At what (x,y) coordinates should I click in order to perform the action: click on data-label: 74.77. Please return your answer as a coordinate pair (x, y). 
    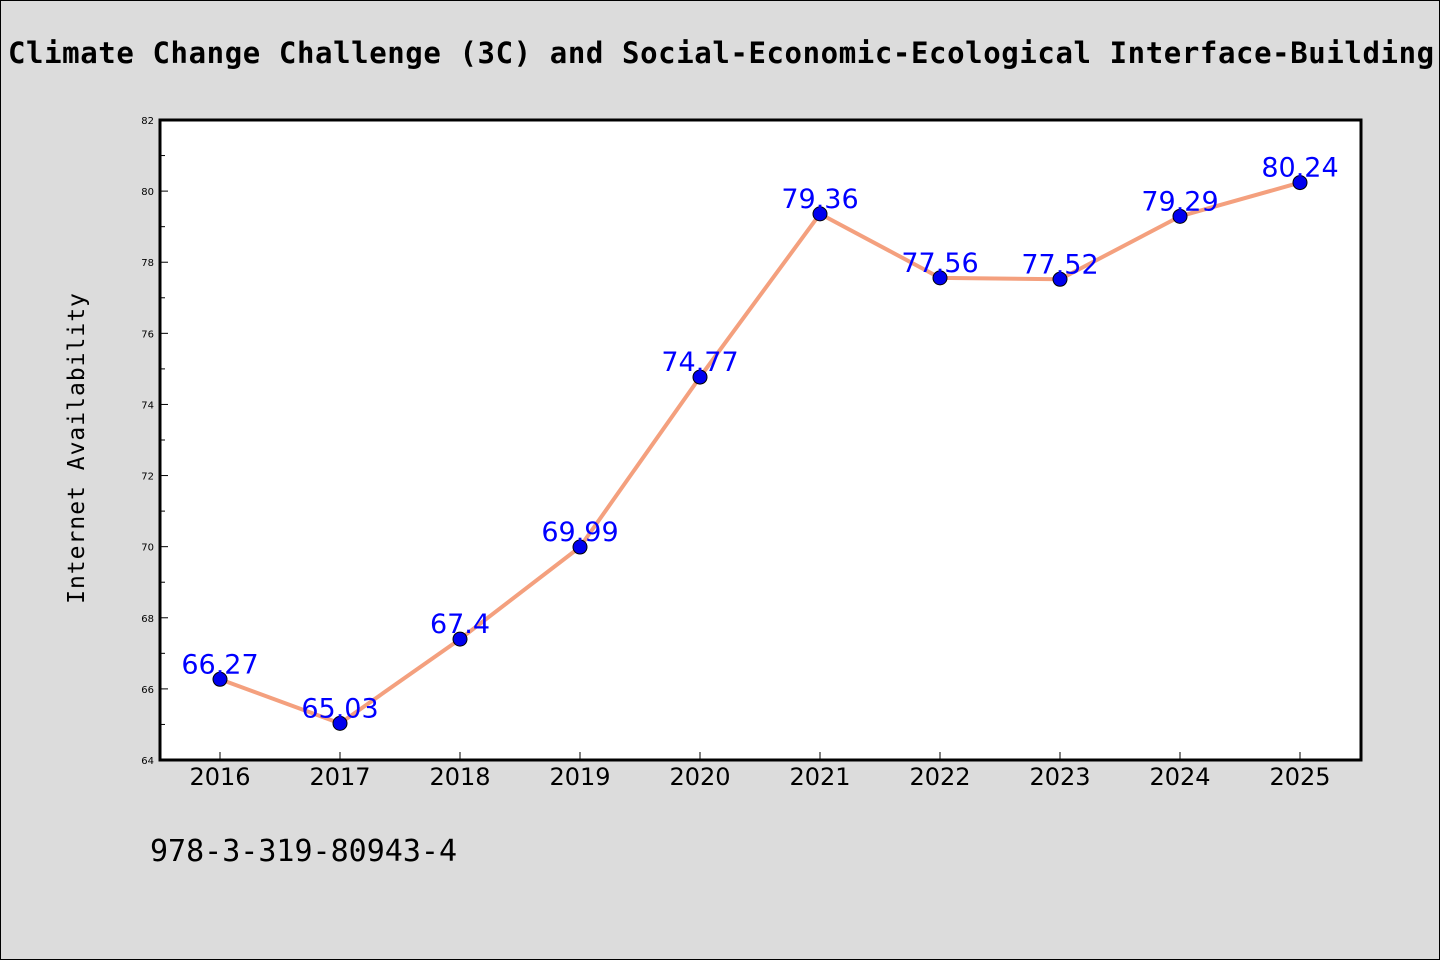
    Looking at the image, I should click on (699, 362).